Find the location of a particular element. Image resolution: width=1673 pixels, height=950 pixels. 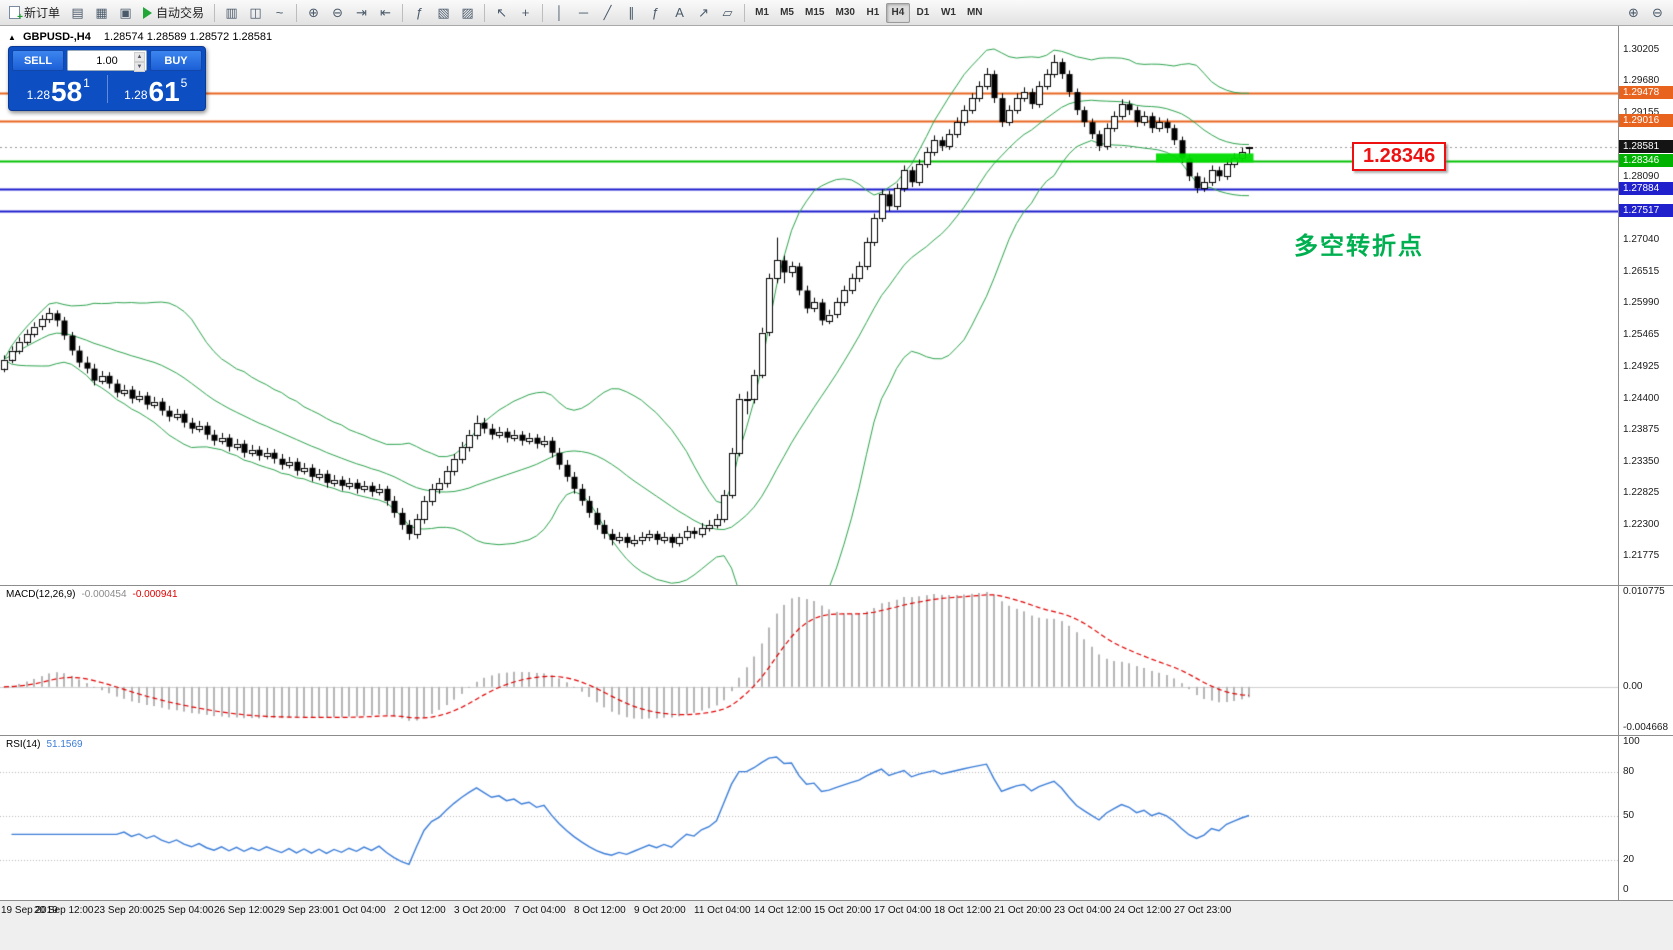

time-axis-label: 23 Oct 04:00 is located at coordinates (1083, 910).